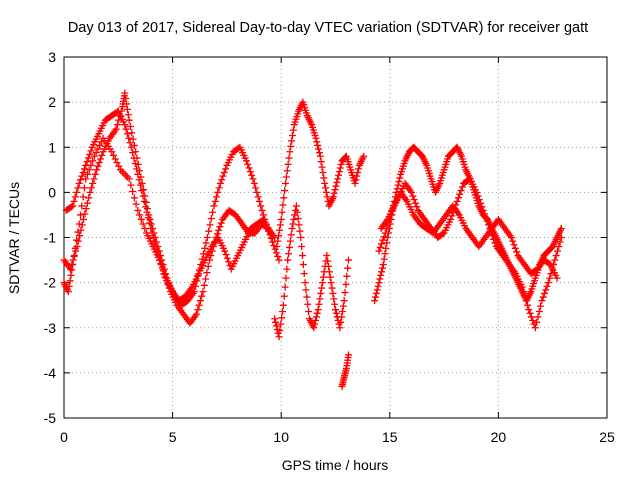  What do you see at coordinates (390, 437) in the screenshot?
I see `x-tick-label: 15` at bounding box center [390, 437].